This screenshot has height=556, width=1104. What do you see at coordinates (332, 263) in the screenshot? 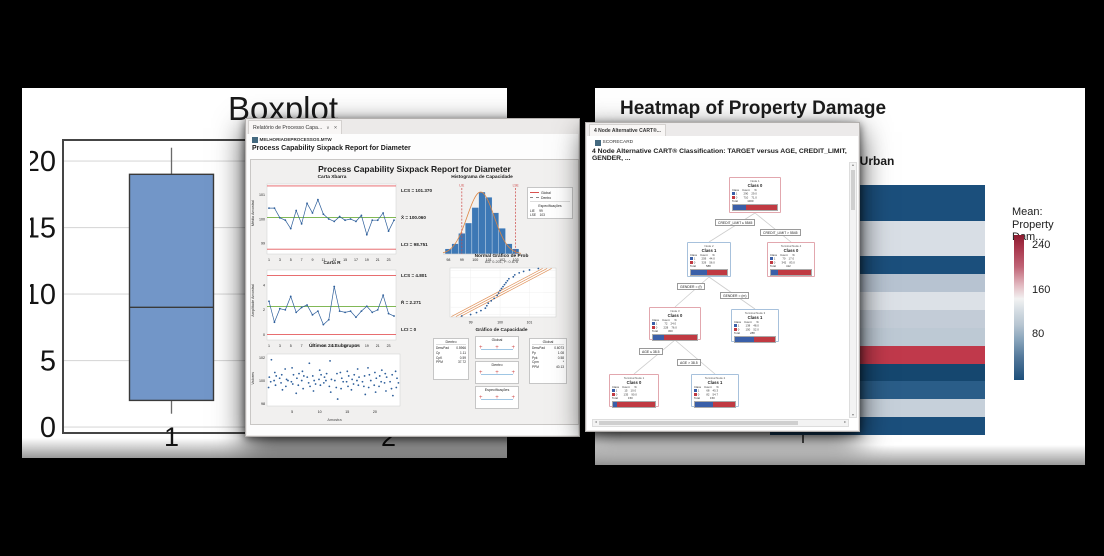
I see `r-chart-title: Carta R` at bounding box center [332, 263].